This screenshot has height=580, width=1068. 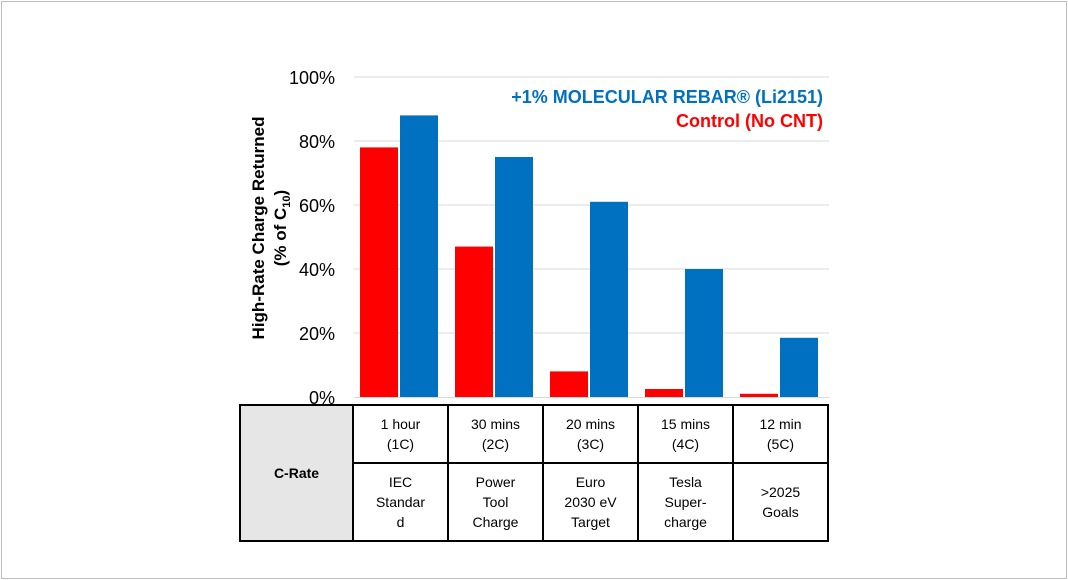 What do you see at coordinates (322, 398) in the screenshot?
I see `y-tick-label: 0%` at bounding box center [322, 398].